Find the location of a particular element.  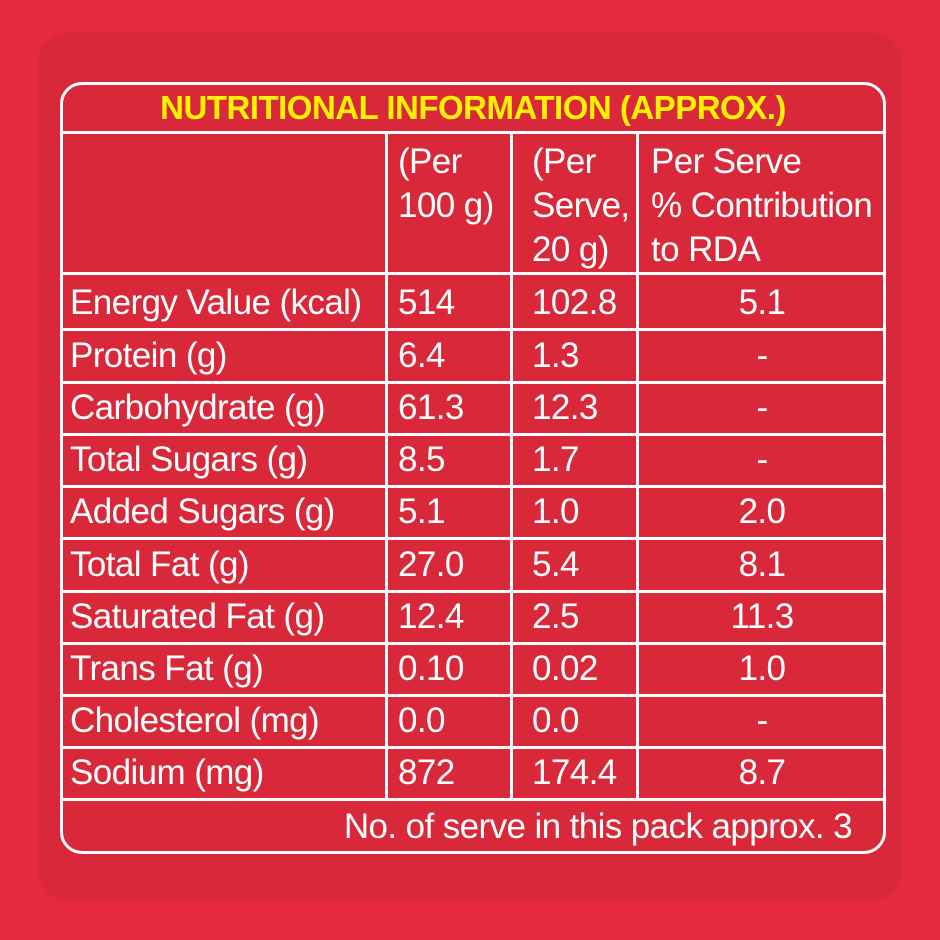

row-label: Energy Value (kcal) is located at coordinates (216, 302).